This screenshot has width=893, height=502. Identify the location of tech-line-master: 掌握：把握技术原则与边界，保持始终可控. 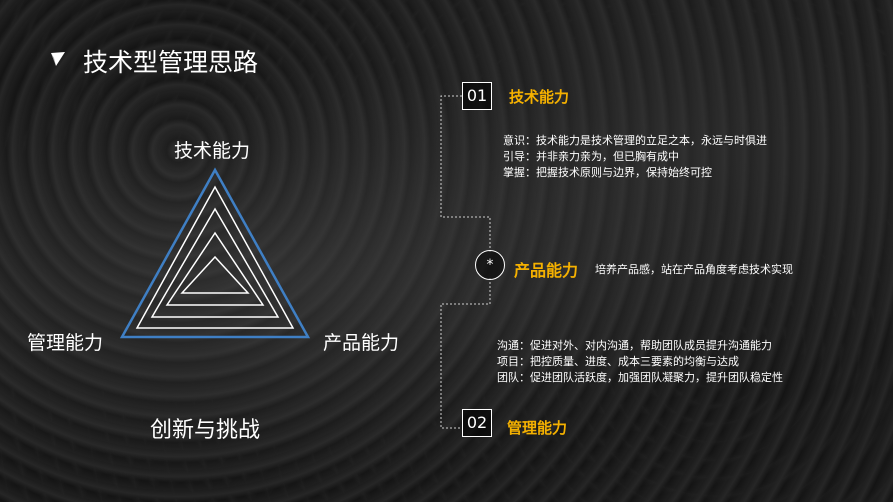
(607, 172).